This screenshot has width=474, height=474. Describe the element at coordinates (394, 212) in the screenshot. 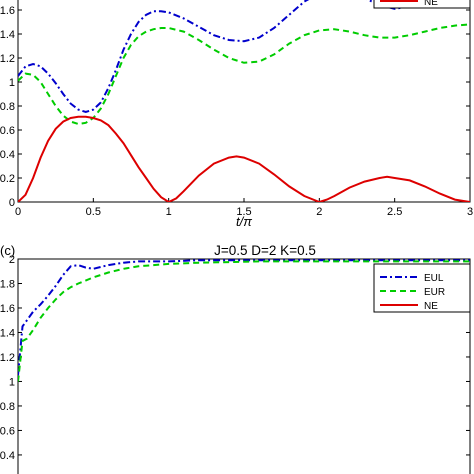

I see `x-tick-label: 2.5` at that location.